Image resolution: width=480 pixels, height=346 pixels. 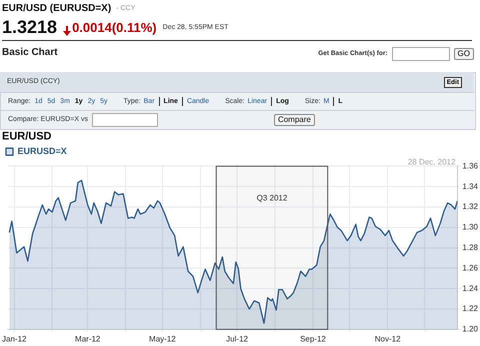 What do you see at coordinates (388, 339) in the screenshot?
I see `x-tick-label: Nov-12` at bounding box center [388, 339].